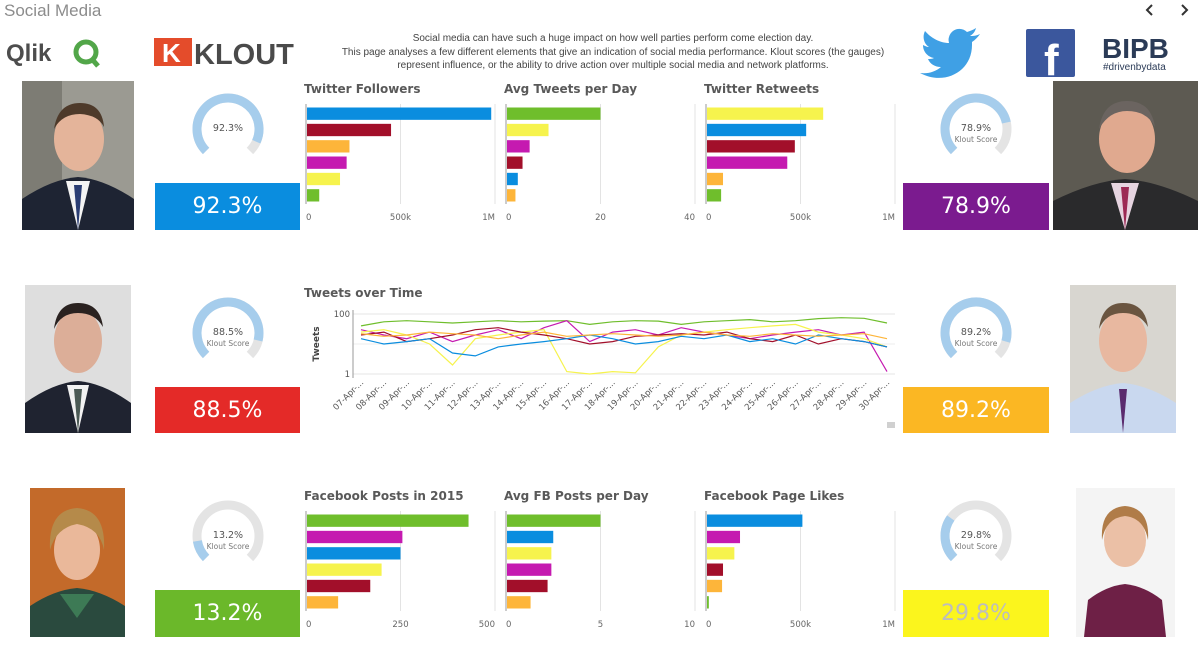 The width and height of the screenshot is (1200, 650). I want to click on twitter-retweets-chart: Twitter Retweets 0 500k 1M, so click(802, 155).